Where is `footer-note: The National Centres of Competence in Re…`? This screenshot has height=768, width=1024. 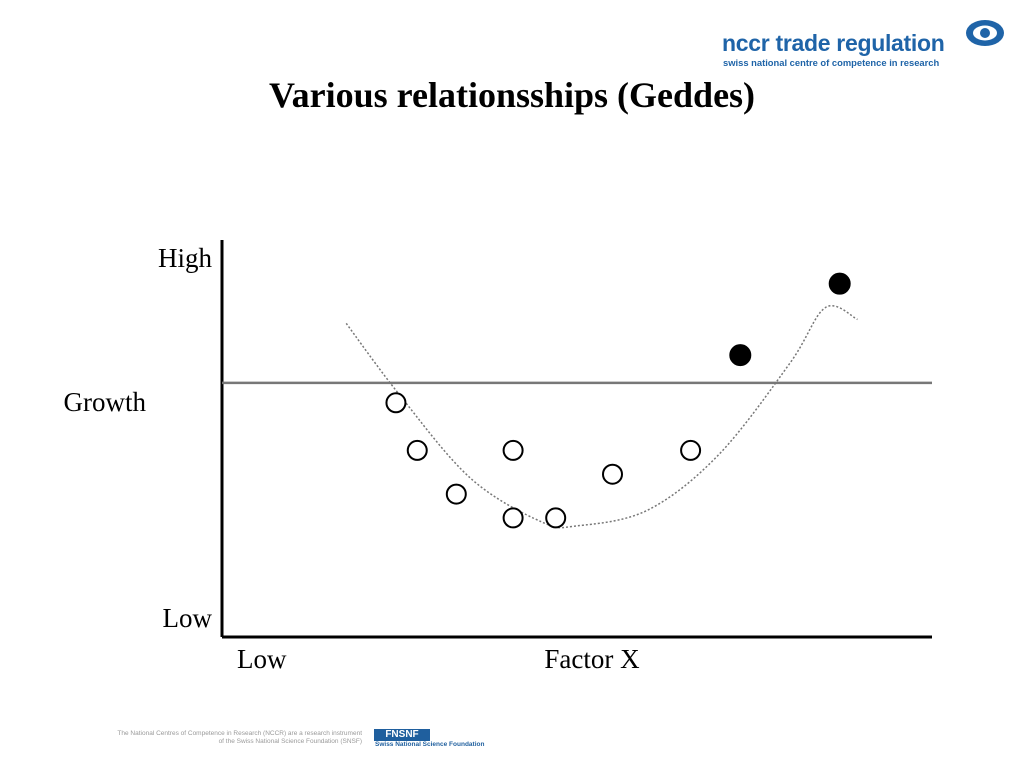
footer-note: The National Centres of Competence in Re… is located at coordinates (212, 738).